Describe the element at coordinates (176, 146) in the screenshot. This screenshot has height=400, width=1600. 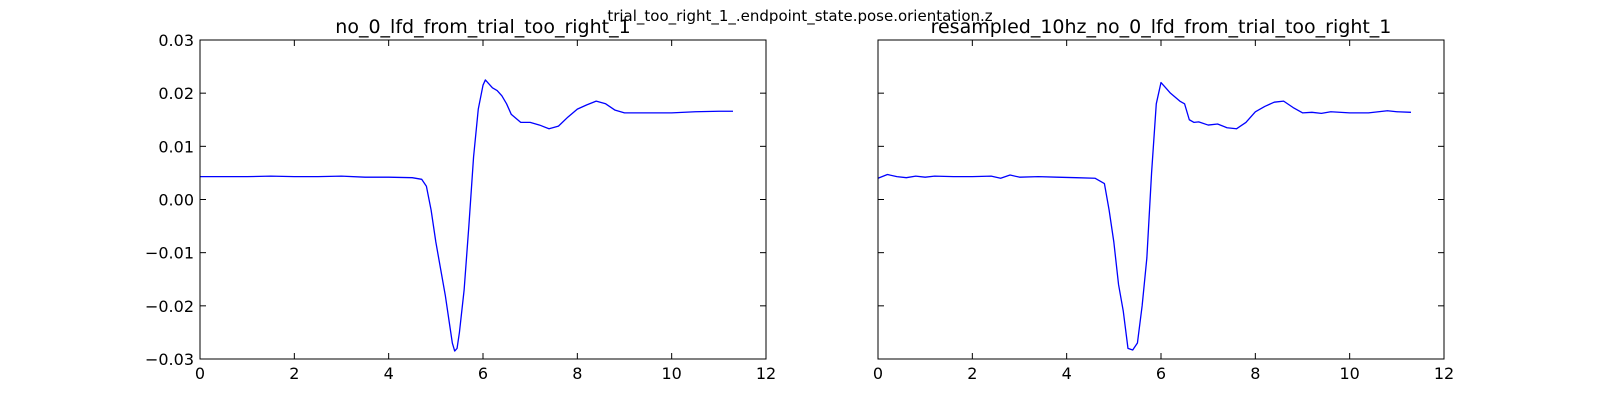
I see `y-tick-label: 0.01` at that location.